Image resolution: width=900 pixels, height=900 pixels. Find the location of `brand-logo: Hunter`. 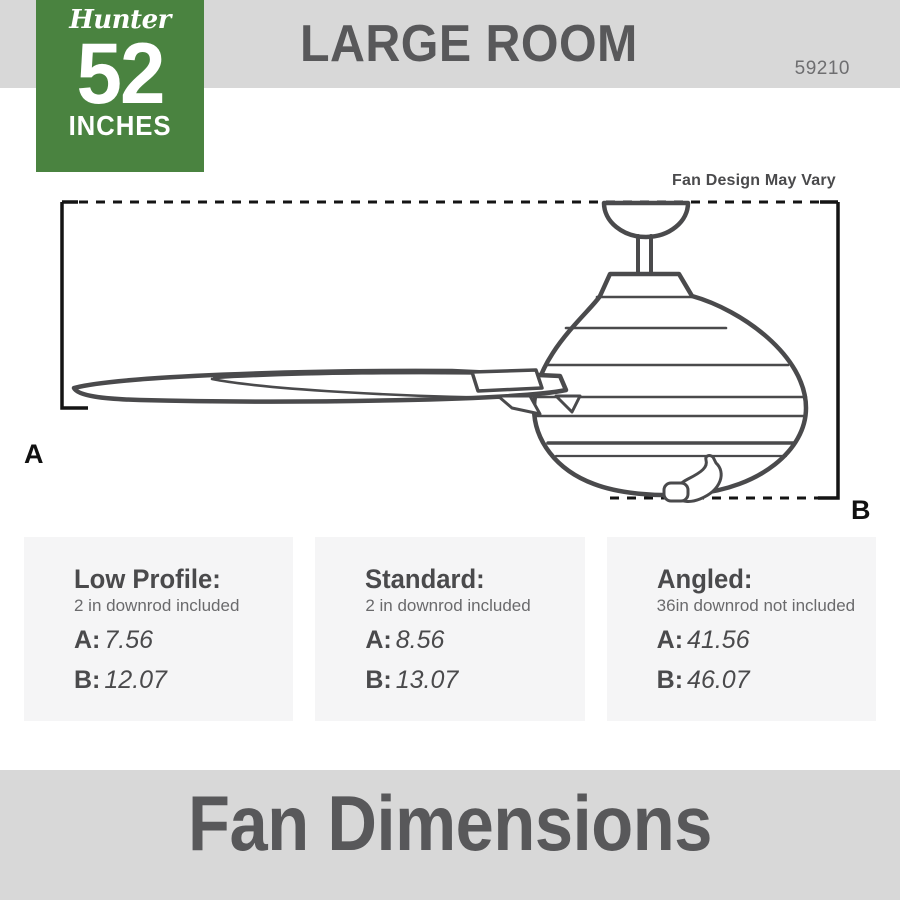

brand-logo: Hunter is located at coordinates (120, 20).